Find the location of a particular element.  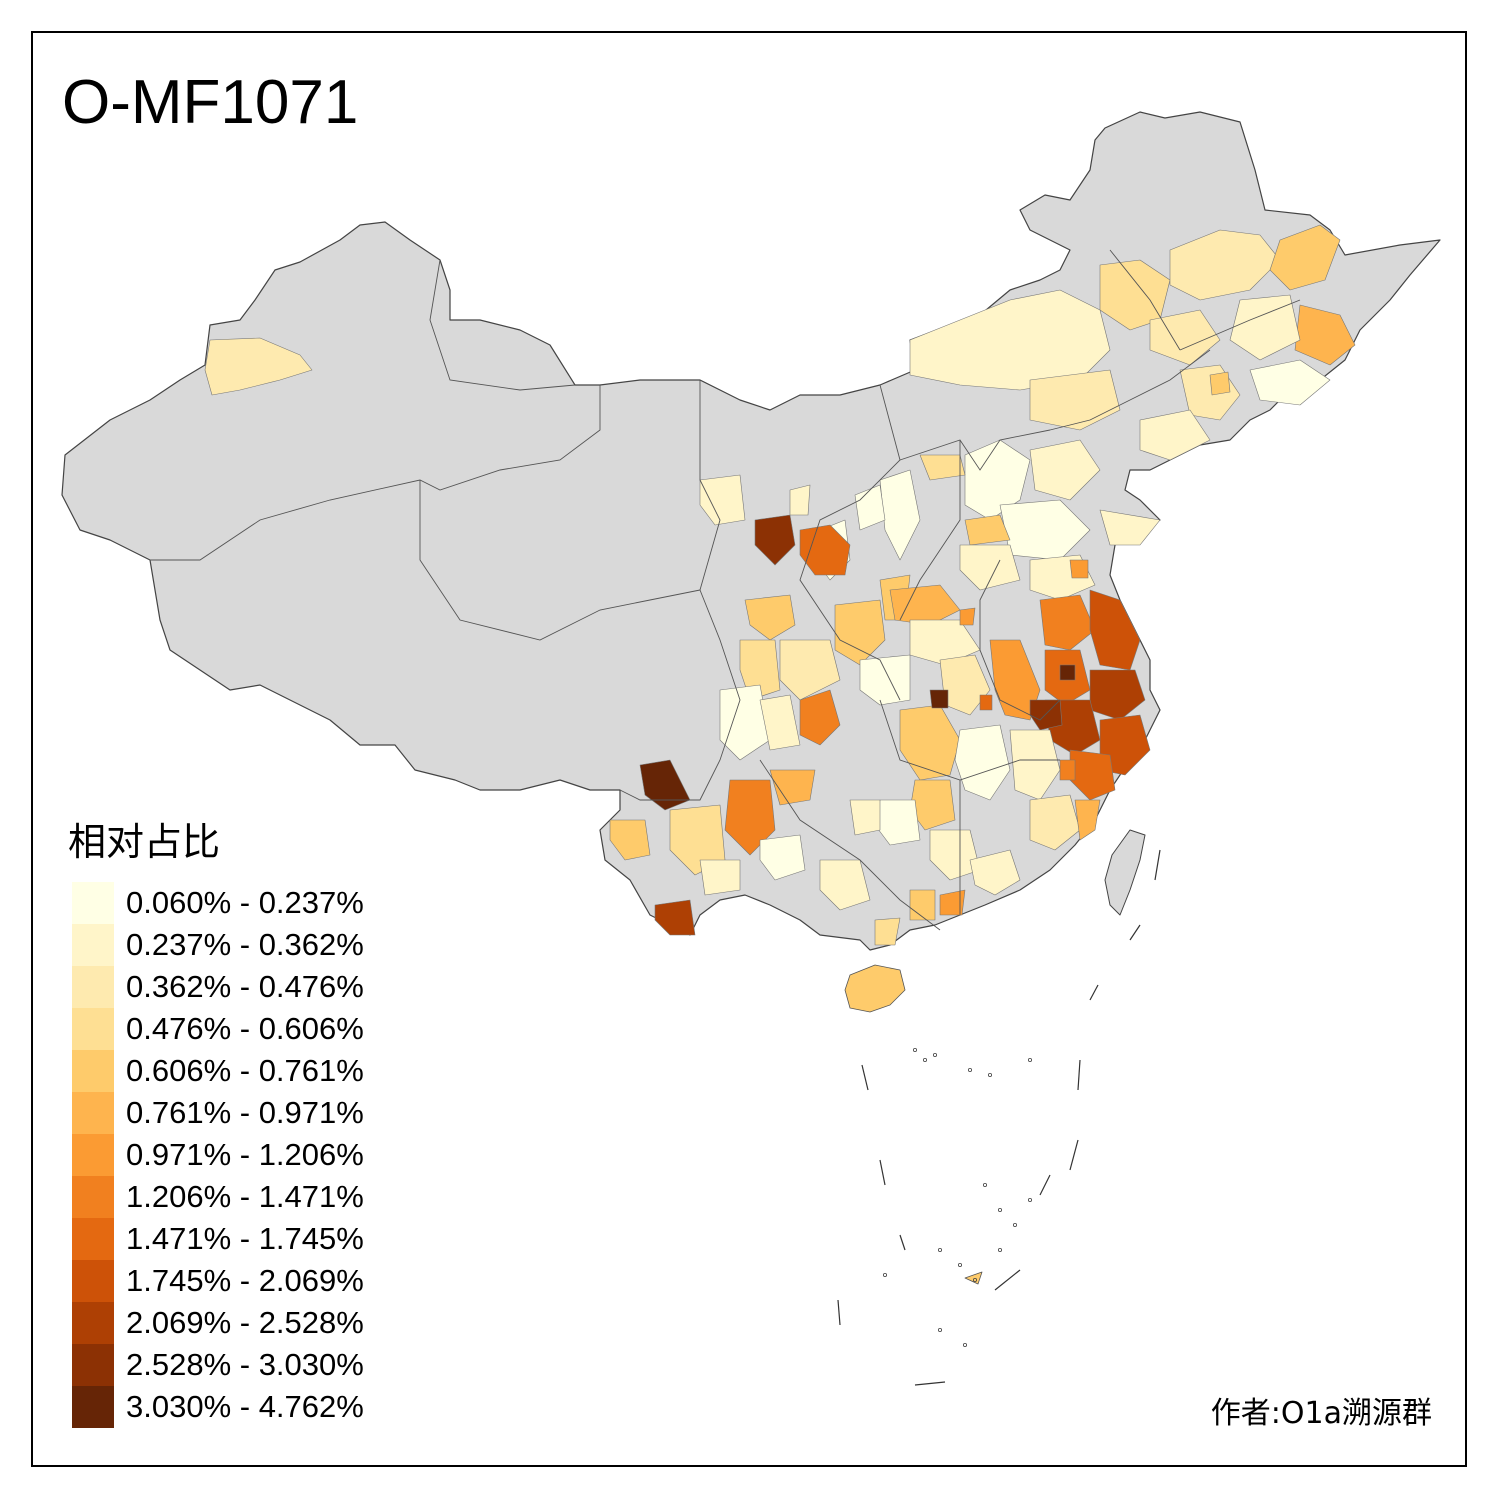

legend-label: 0.761% - 0.971% is located at coordinates (245, 1112).